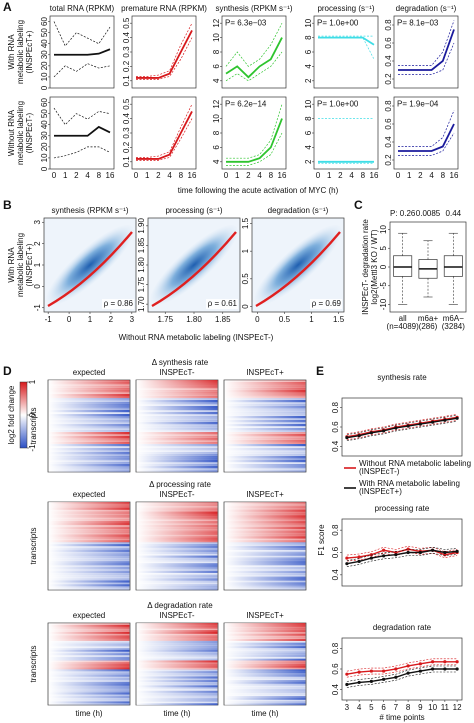 Image resolution: width=474 pixels, height=723 pixels. Describe the element at coordinates (20, 265) in the screenshot. I see `y-axis-label: metabolic labeling` at that location.